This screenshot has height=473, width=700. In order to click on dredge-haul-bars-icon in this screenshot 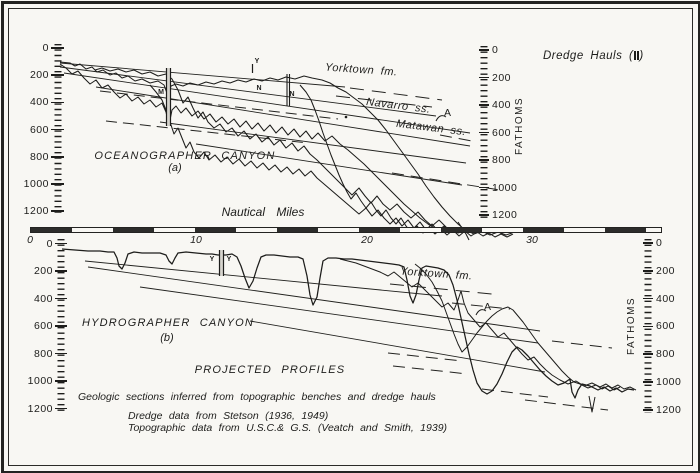, I will do `click(636, 56)`.